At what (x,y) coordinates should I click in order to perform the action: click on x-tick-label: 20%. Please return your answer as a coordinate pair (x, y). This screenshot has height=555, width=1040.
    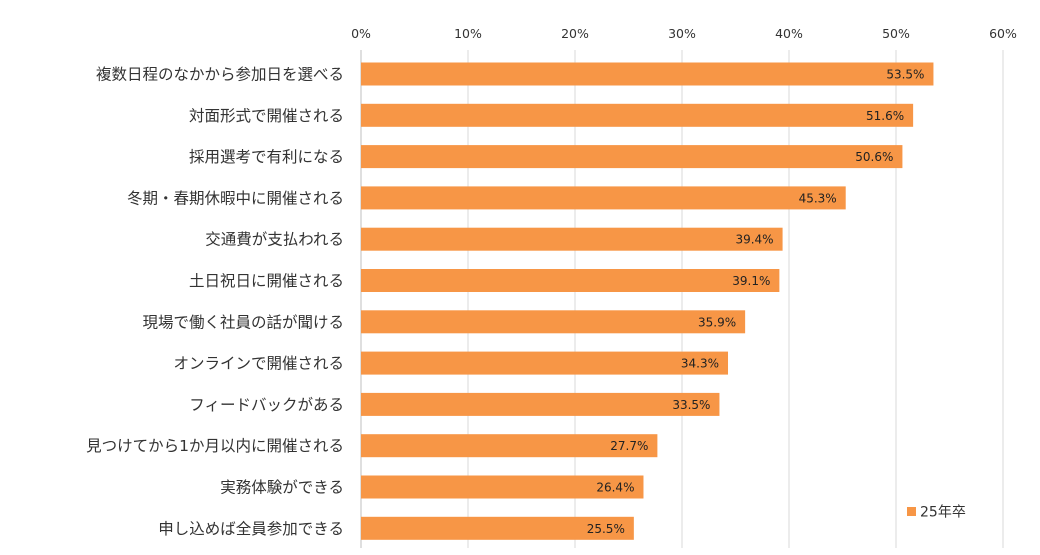
    Looking at the image, I should click on (575, 33).